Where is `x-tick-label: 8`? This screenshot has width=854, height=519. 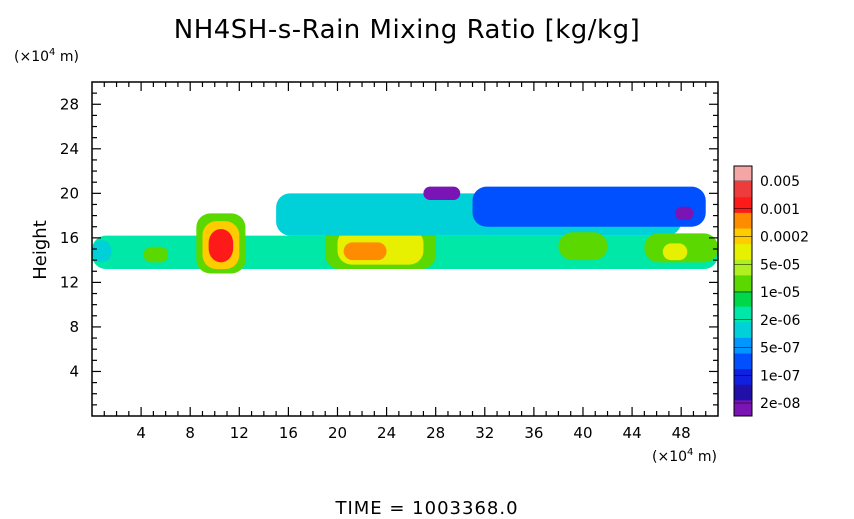 x-tick-label: 8 is located at coordinates (190, 433).